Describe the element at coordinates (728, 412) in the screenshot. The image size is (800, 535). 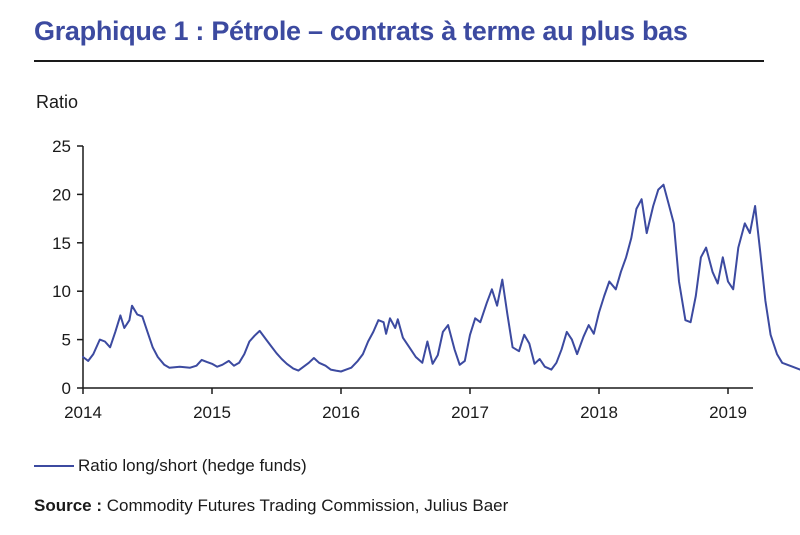
I see `x-tick-label: 2019` at that location.